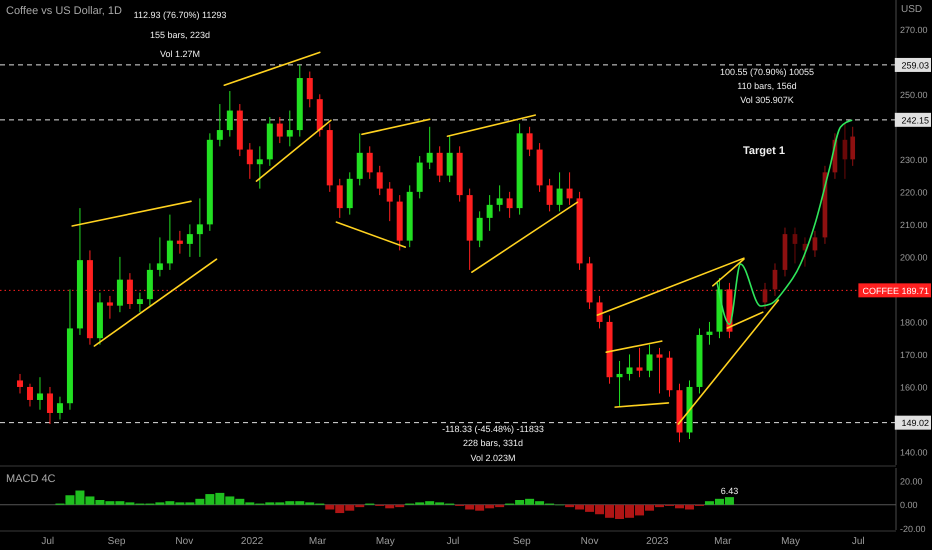 This screenshot has width=932, height=550. What do you see at coordinates (493, 458) in the screenshot?
I see `annotation: Vol 2.023M` at bounding box center [493, 458].